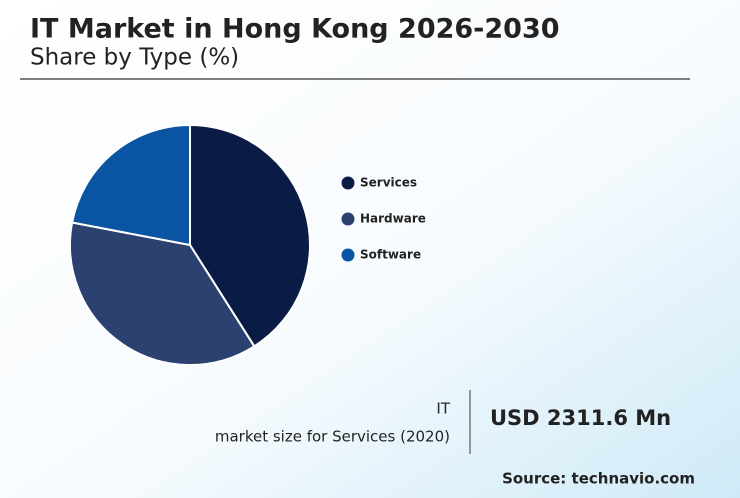 The image size is (740, 498). I want to click on chart-subtitle: Share by Type (%), so click(134, 58).